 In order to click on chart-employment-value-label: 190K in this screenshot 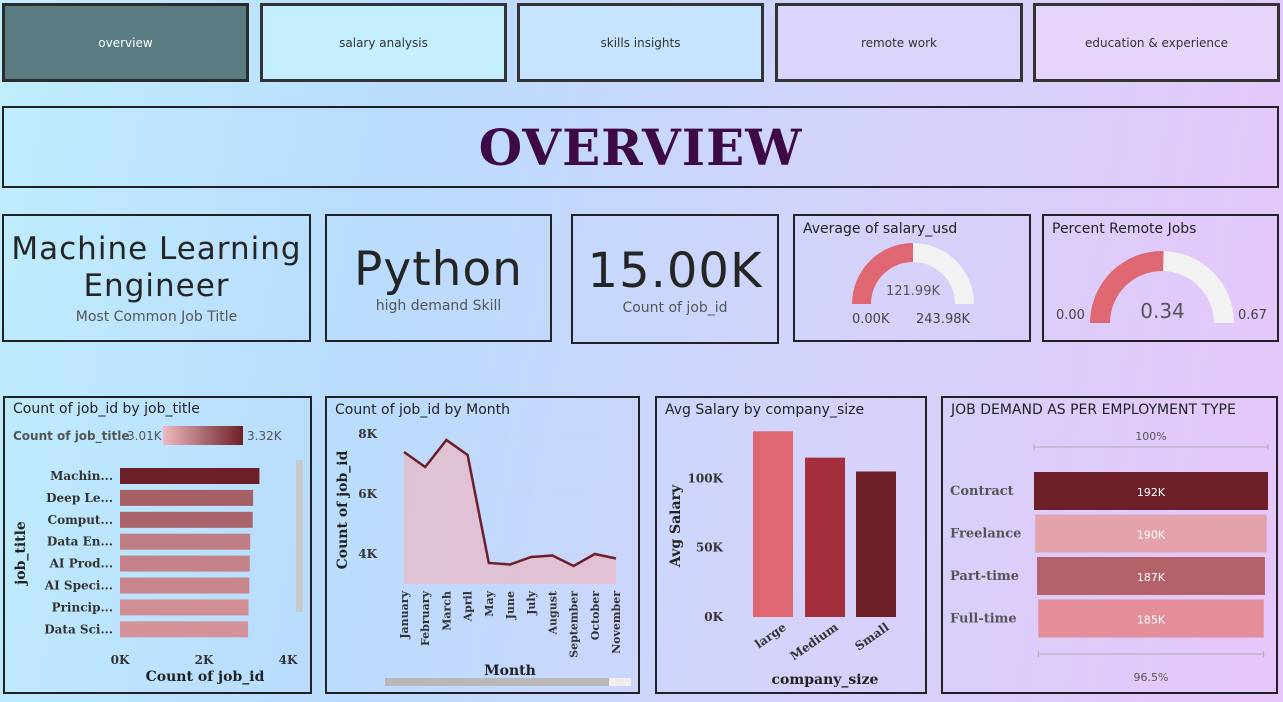, I will do `click(1151, 535)`.